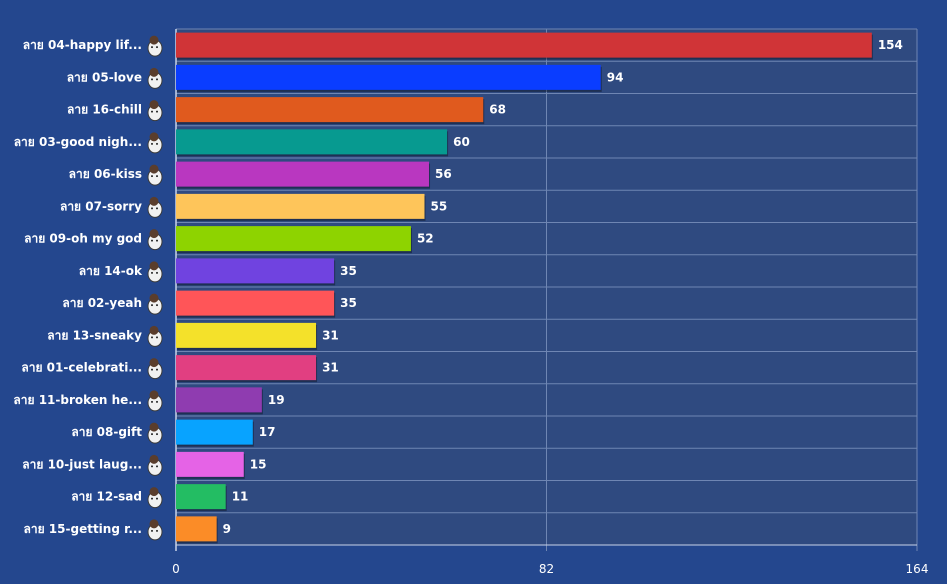 The image size is (947, 584). I want to click on value-label: 56, so click(443, 174).